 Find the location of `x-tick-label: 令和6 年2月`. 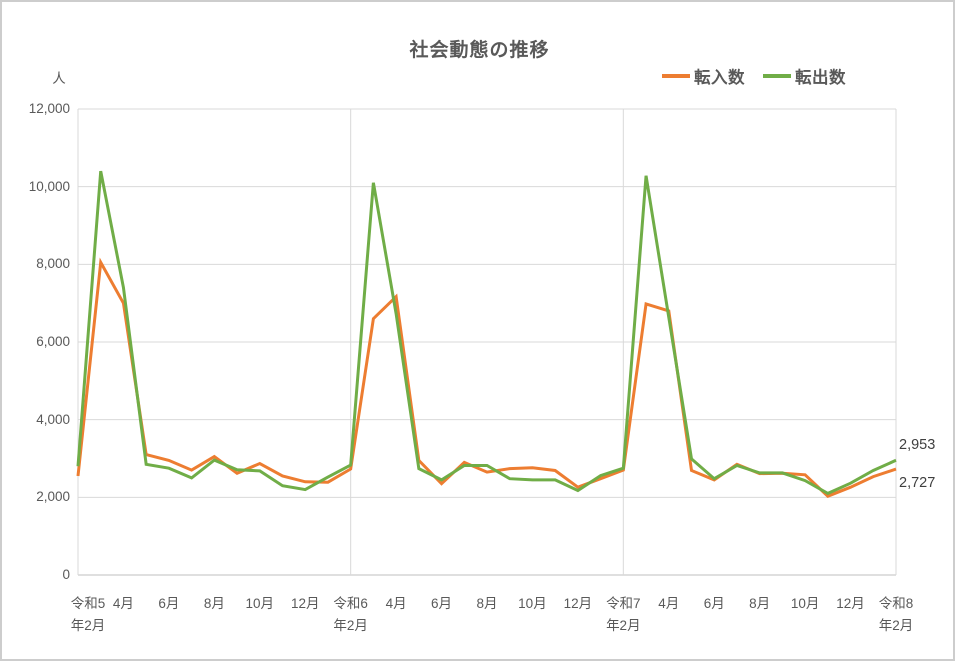

x-tick-label: 令和6 年2月 is located at coordinates (351, 615).